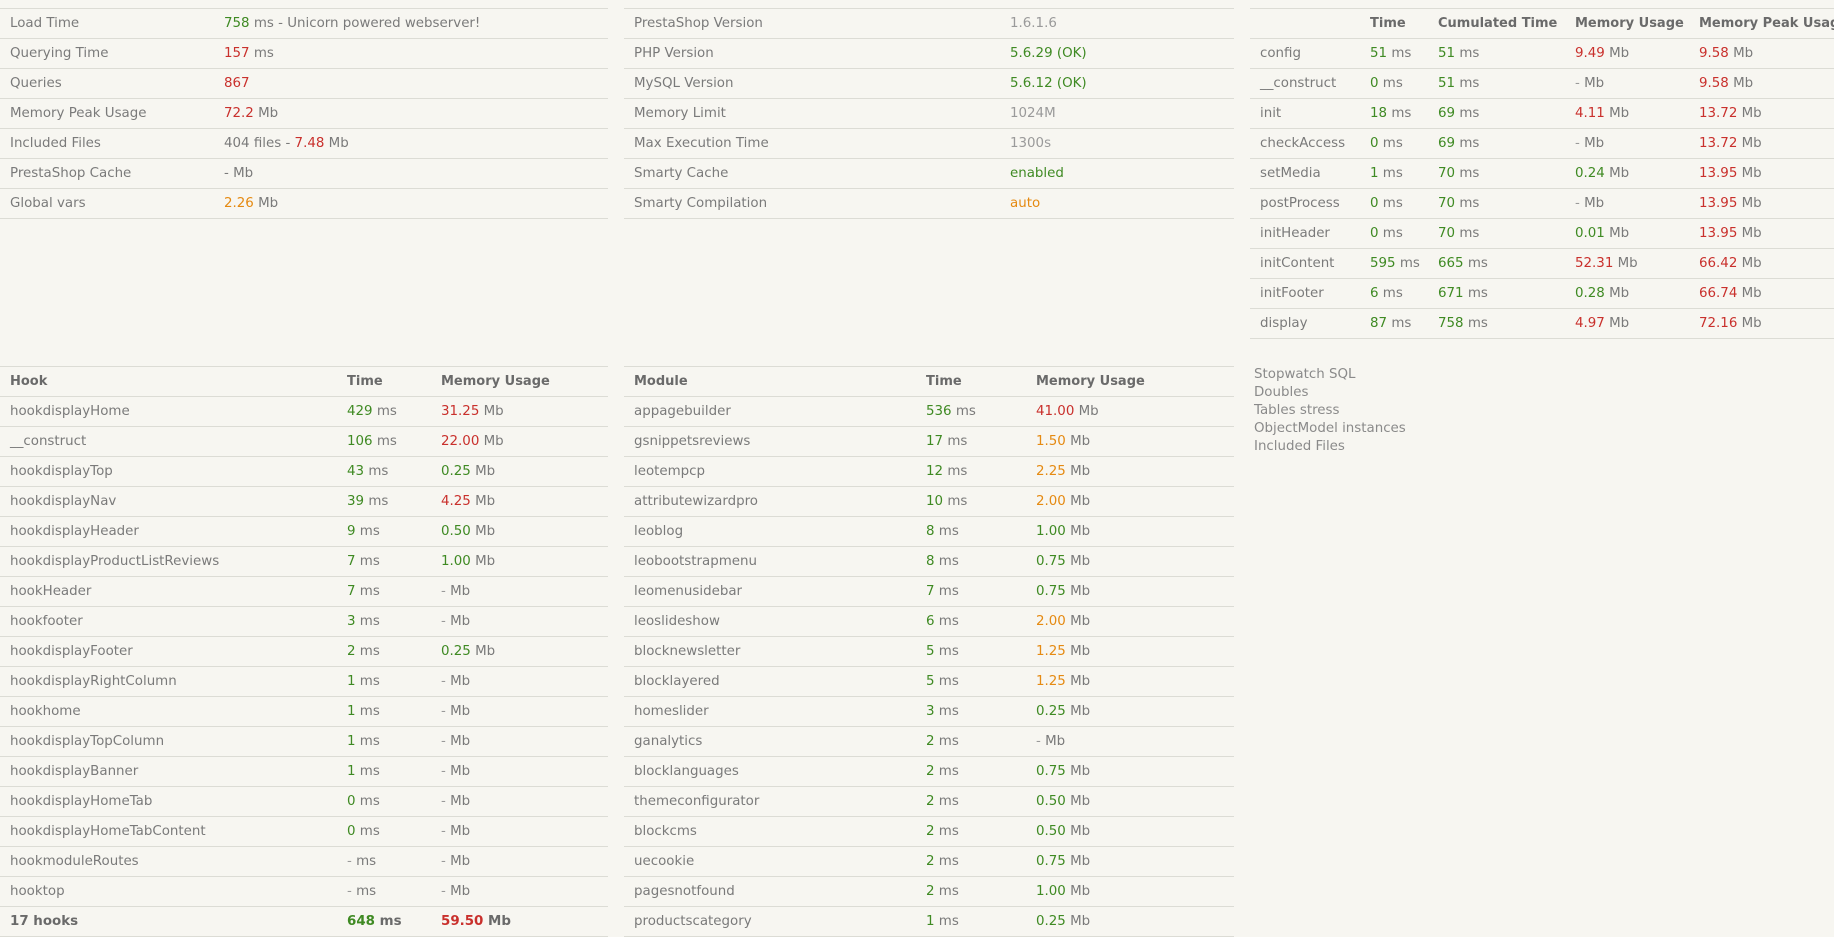  I want to click on hook-memory-value: 0.25, so click(456, 651).